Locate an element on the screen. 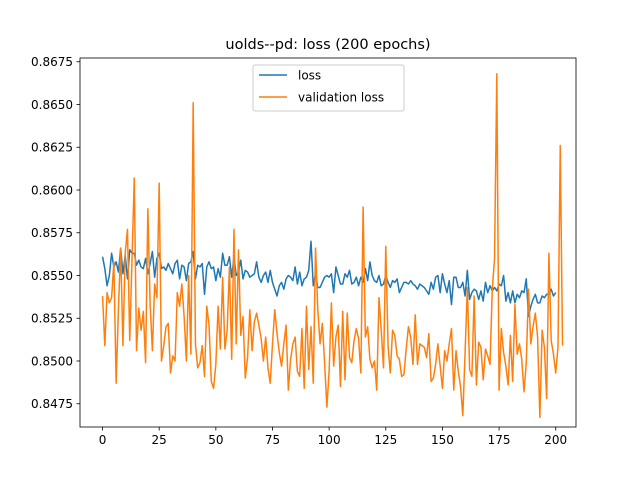 The image size is (640, 480). y-tick-label: 0.8550 is located at coordinates (52, 276).